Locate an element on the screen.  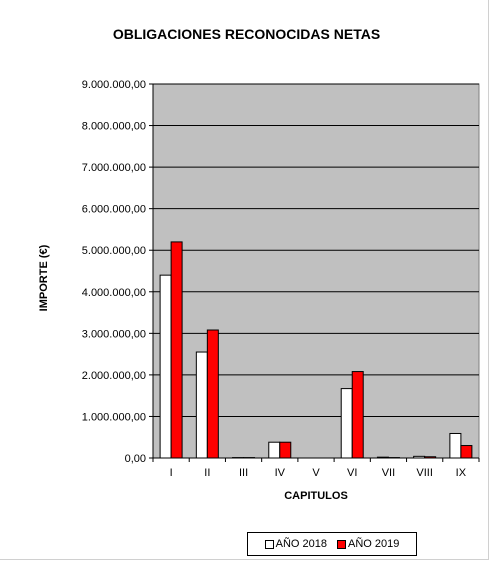
x-tick-label: I is located at coordinates (171, 473).